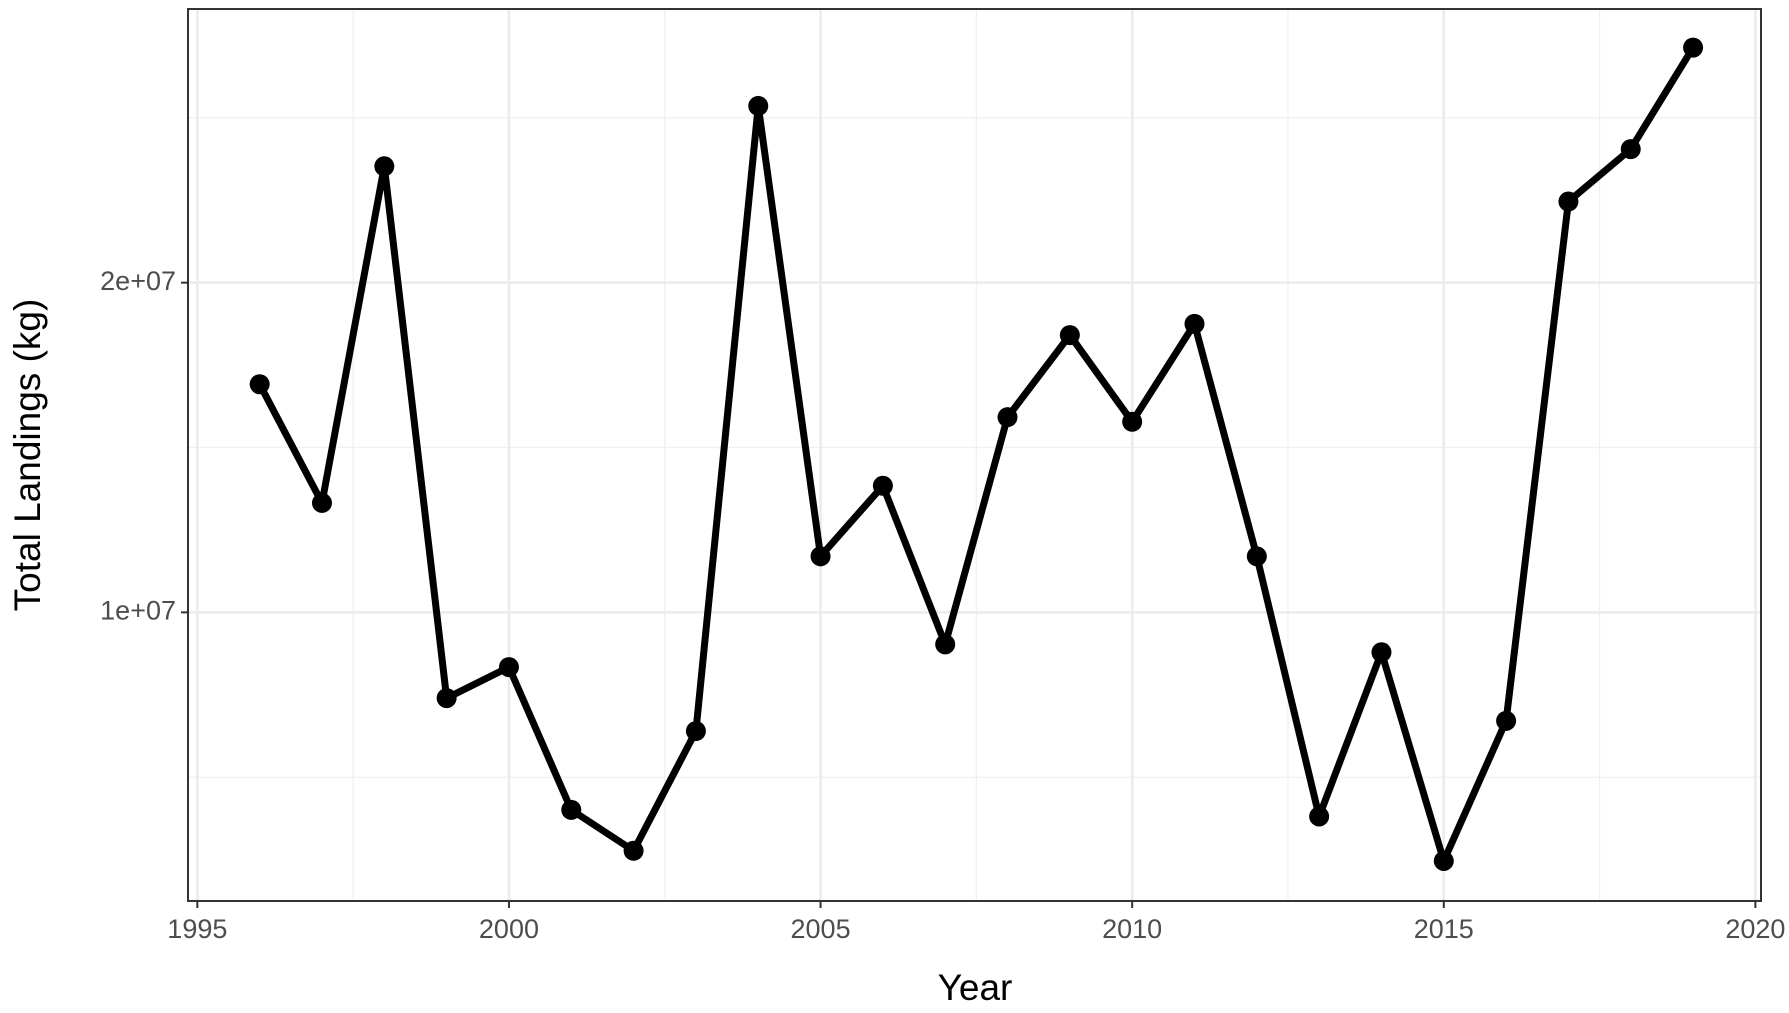 Image resolution: width=1789 pixels, height=1013 pixels. What do you see at coordinates (138, 281) in the screenshot?
I see `y-tick-label: 2e+07` at bounding box center [138, 281].